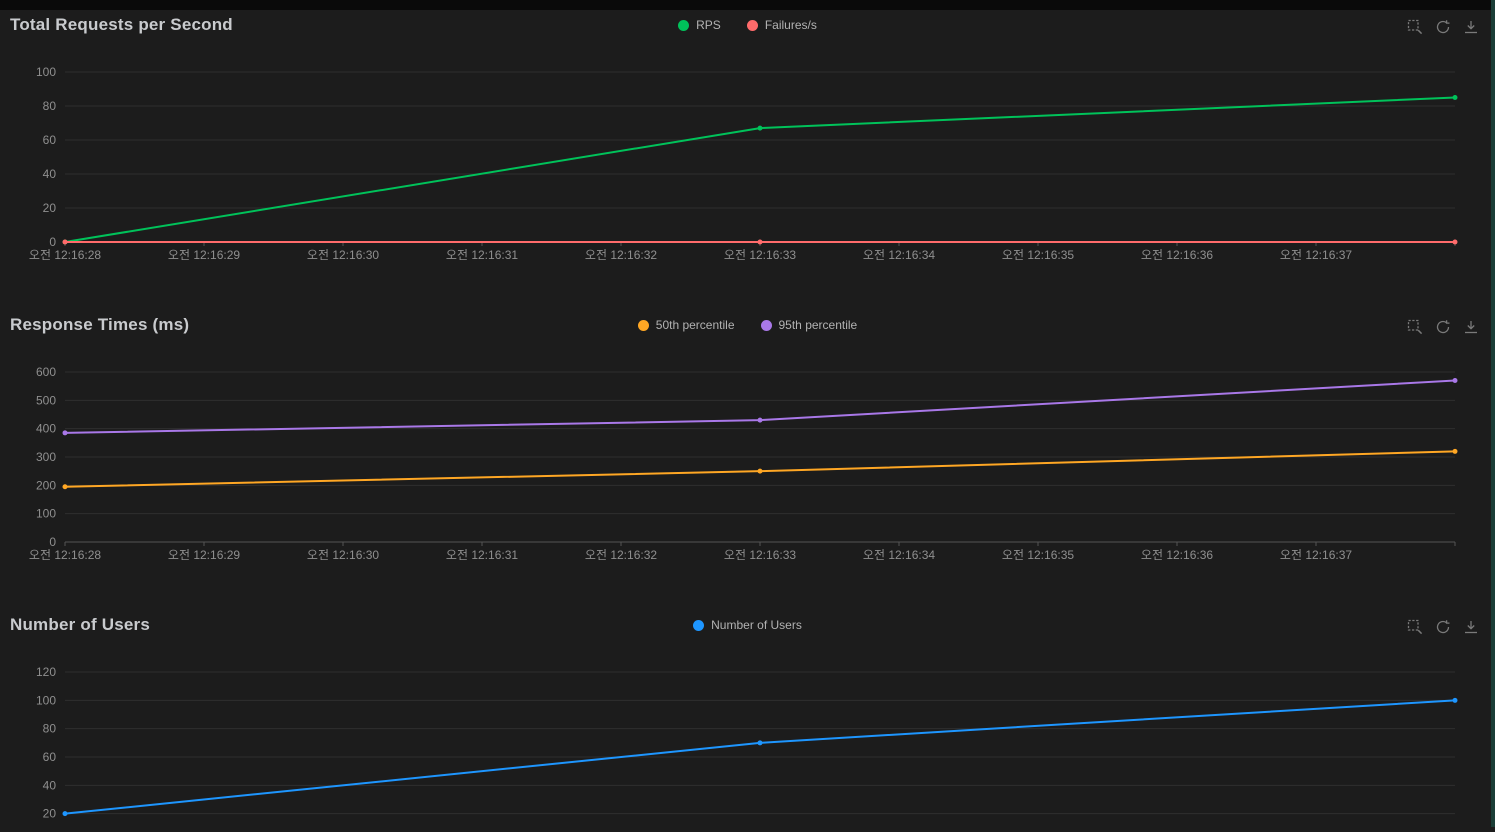 Image resolution: width=1495 pixels, height=832 pixels. I want to click on y-tick-label: 120, so click(46, 672).